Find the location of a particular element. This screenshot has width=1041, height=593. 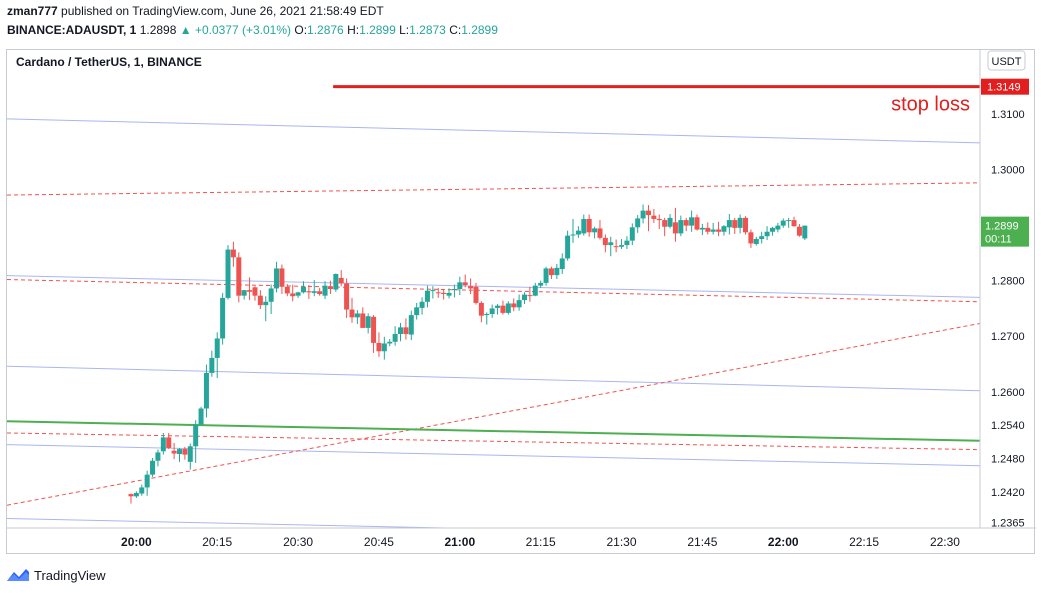

time-tick-label: 22:00 is located at coordinates (783, 542).